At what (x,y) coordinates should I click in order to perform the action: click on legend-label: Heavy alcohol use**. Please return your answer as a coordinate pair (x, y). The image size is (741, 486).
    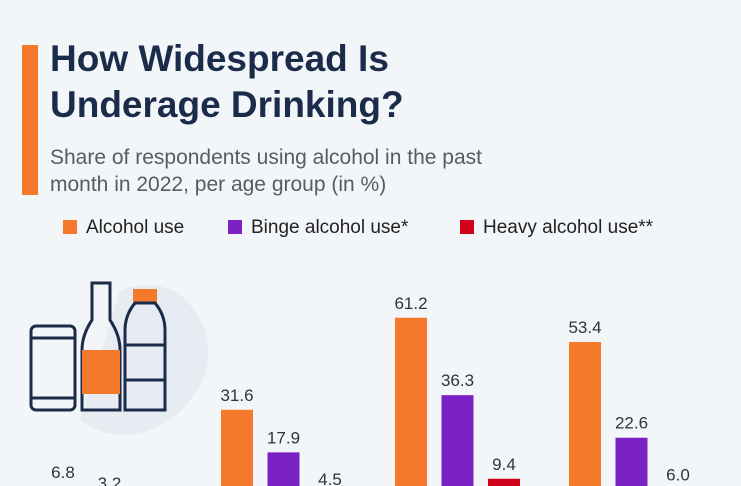
    Looking at the image, I should click on (568, 227).